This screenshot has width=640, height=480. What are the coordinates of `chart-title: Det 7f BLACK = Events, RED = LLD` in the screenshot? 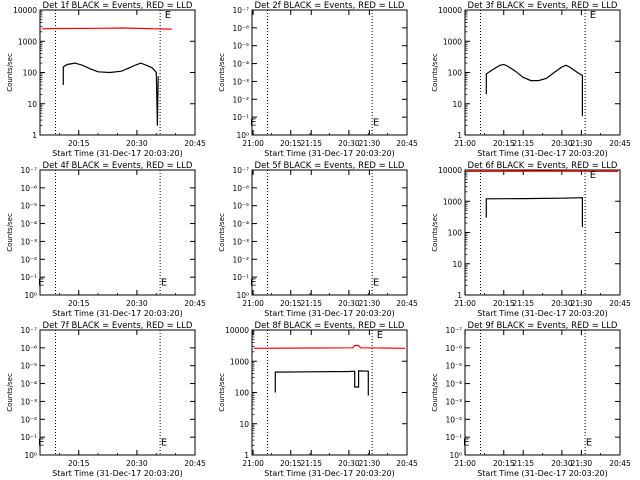 It's located at (118, 326).